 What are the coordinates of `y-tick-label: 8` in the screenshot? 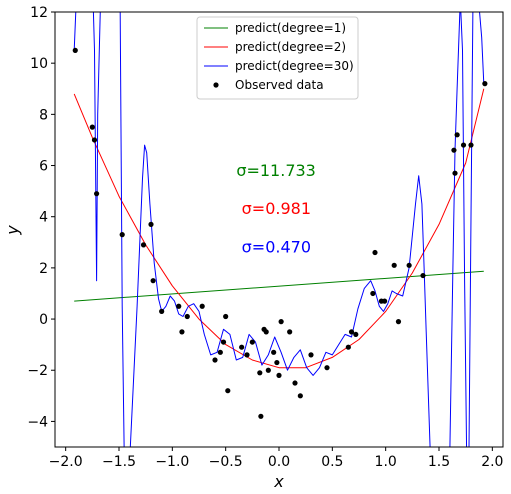 It's located at (43, 115).